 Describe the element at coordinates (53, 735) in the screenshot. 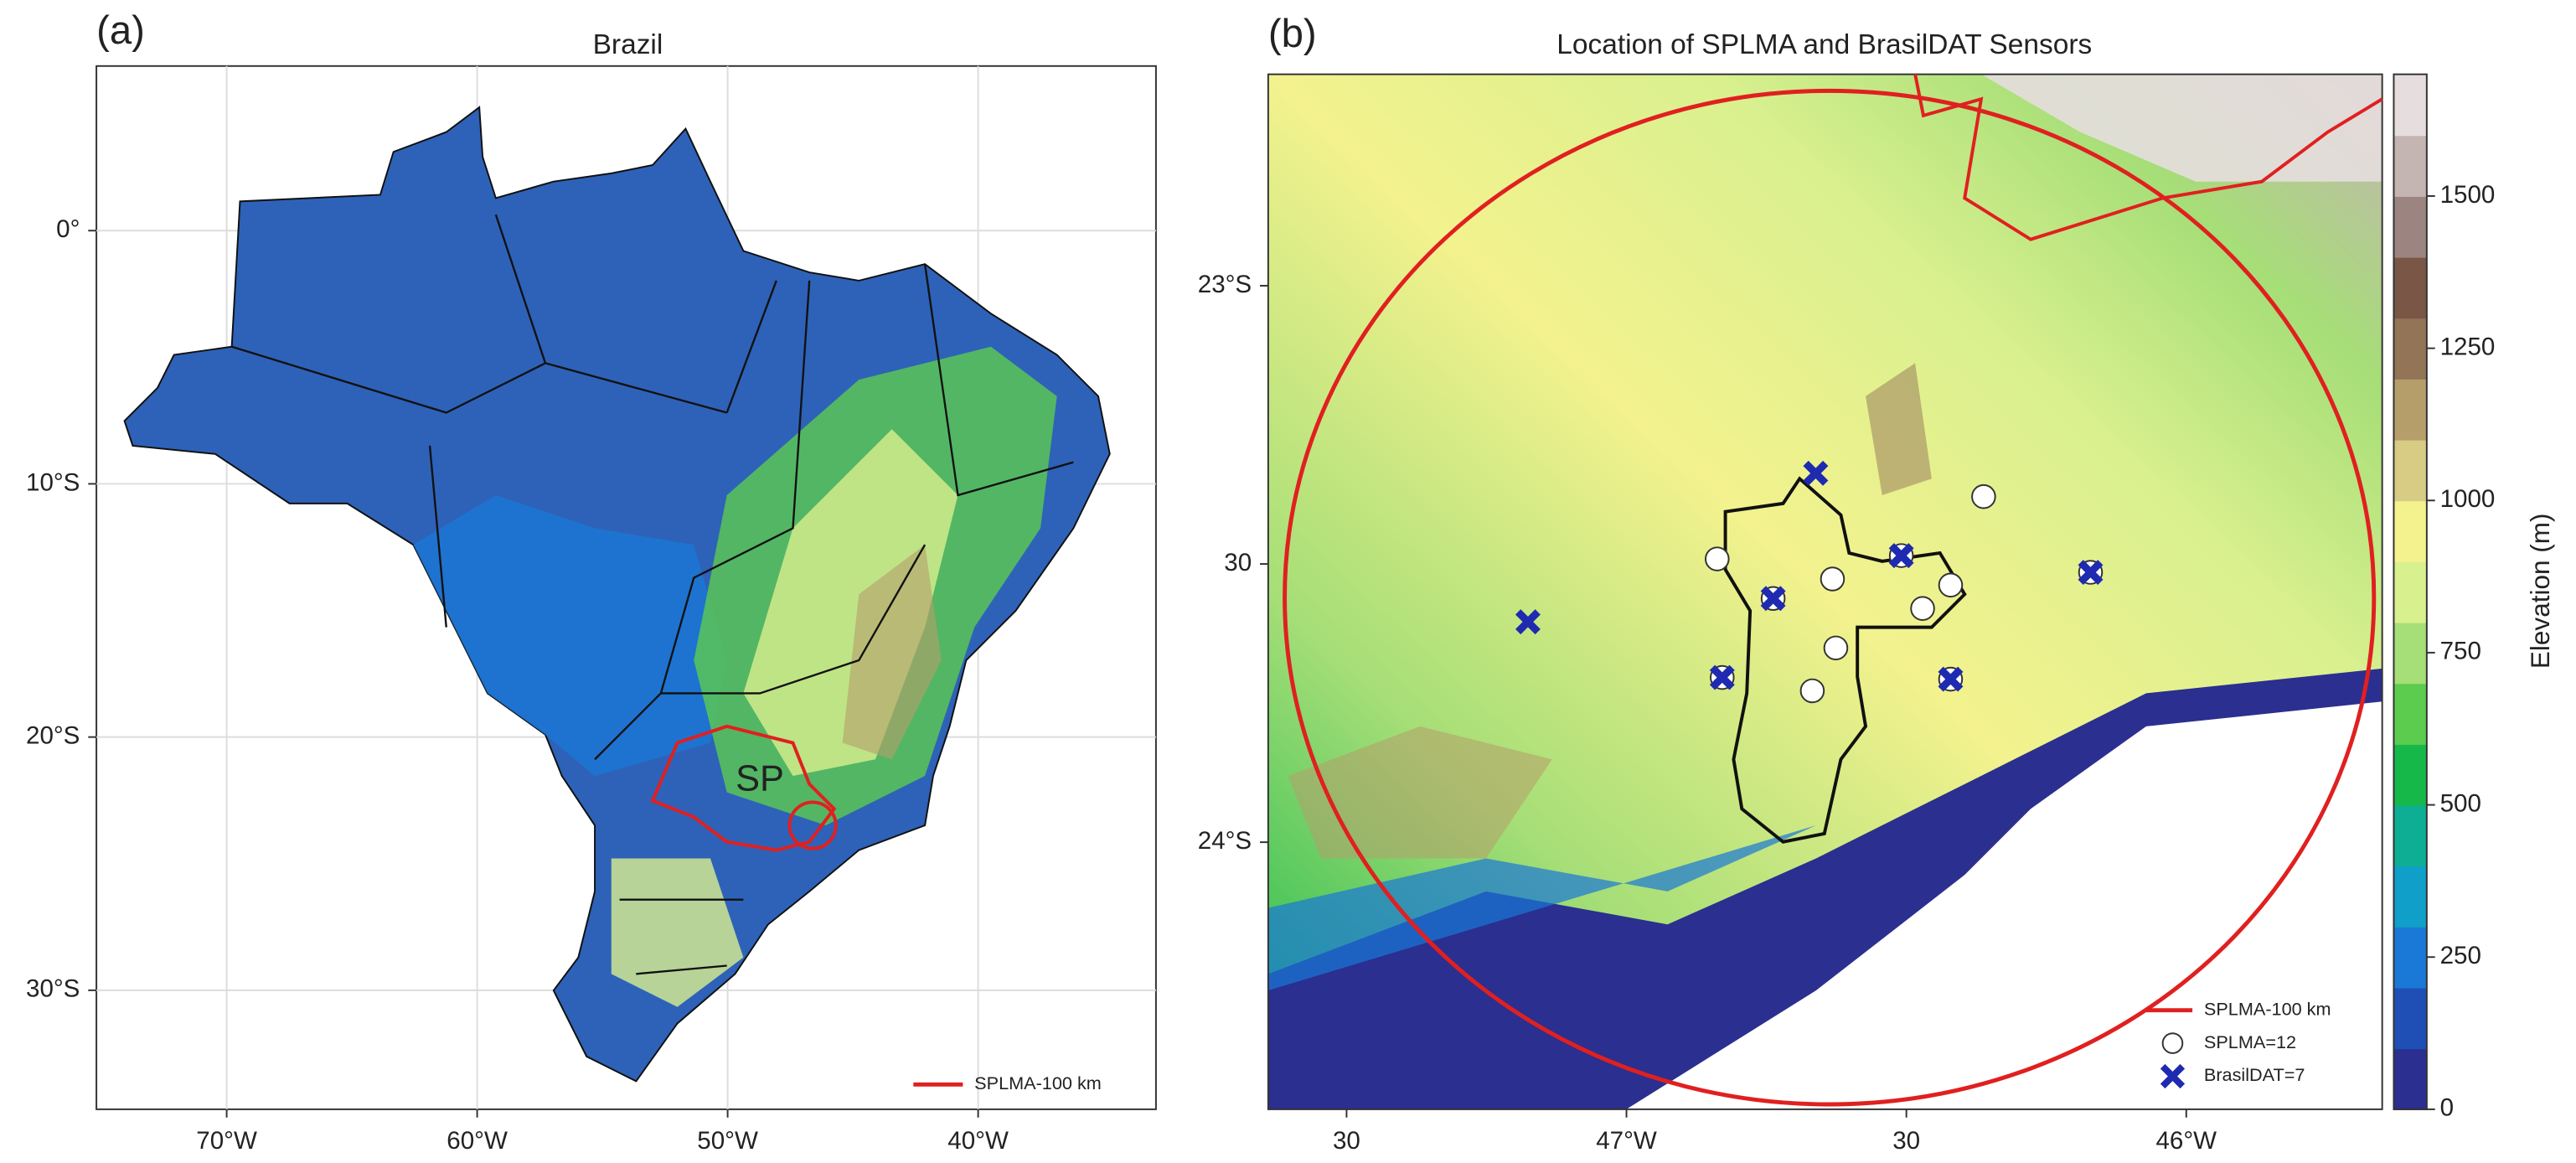

I see `y-tick-label: 20°S` at that location.